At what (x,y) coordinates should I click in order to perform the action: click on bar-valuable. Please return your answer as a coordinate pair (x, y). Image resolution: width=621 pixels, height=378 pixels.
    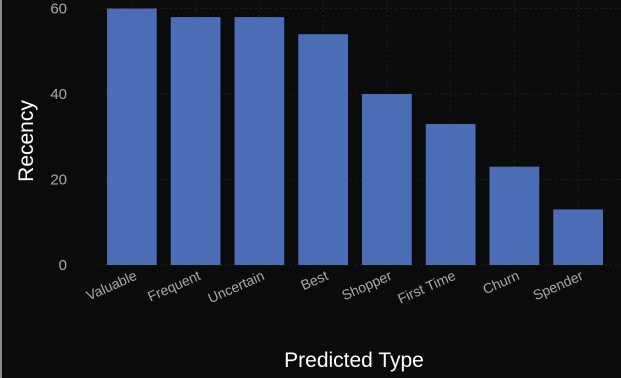
    Looking at the image, I should click on (132, 136).